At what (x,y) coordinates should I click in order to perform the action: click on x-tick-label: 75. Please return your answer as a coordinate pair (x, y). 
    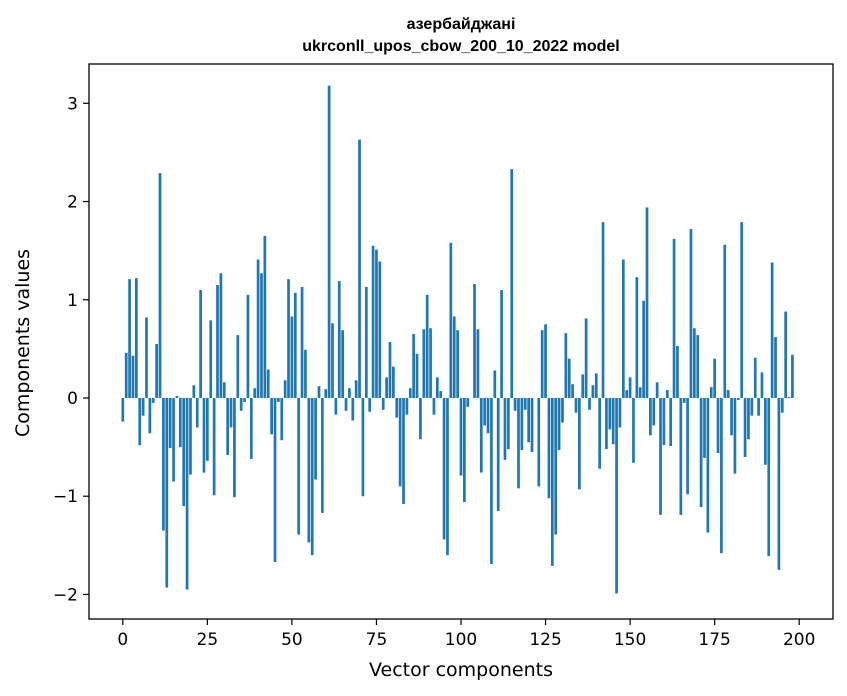
    Looking at the image, I should click on (377, 640).